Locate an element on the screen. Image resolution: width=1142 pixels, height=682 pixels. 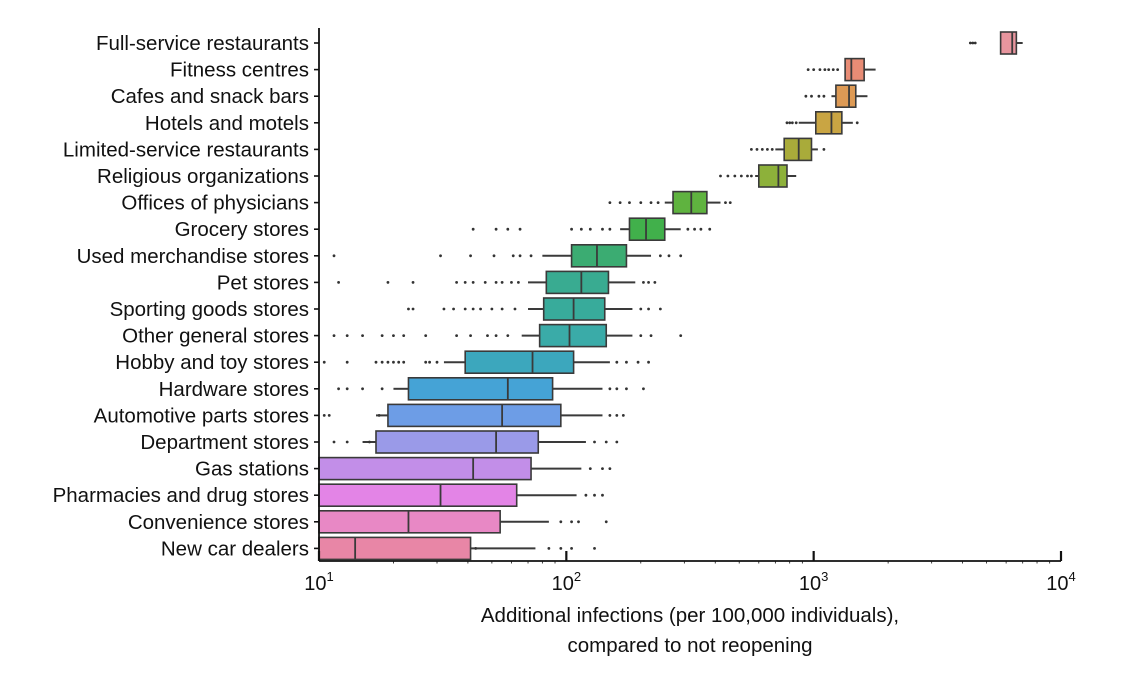
box-fitness-centres is located at coordinates (841, 69).